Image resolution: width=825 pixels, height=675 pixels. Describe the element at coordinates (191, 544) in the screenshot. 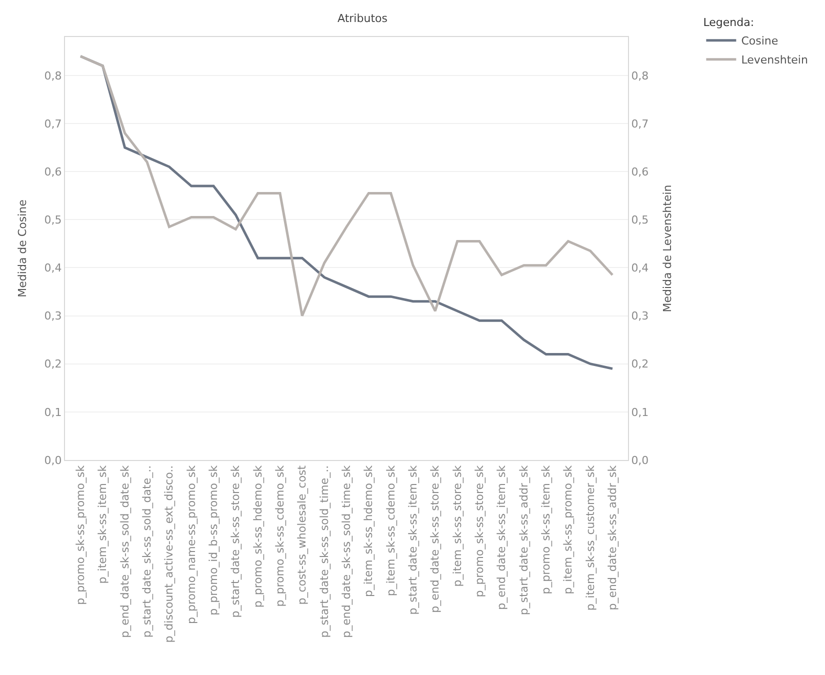

I see `x-tick-label: p_promo_name-ss_promo_sk` at that location.